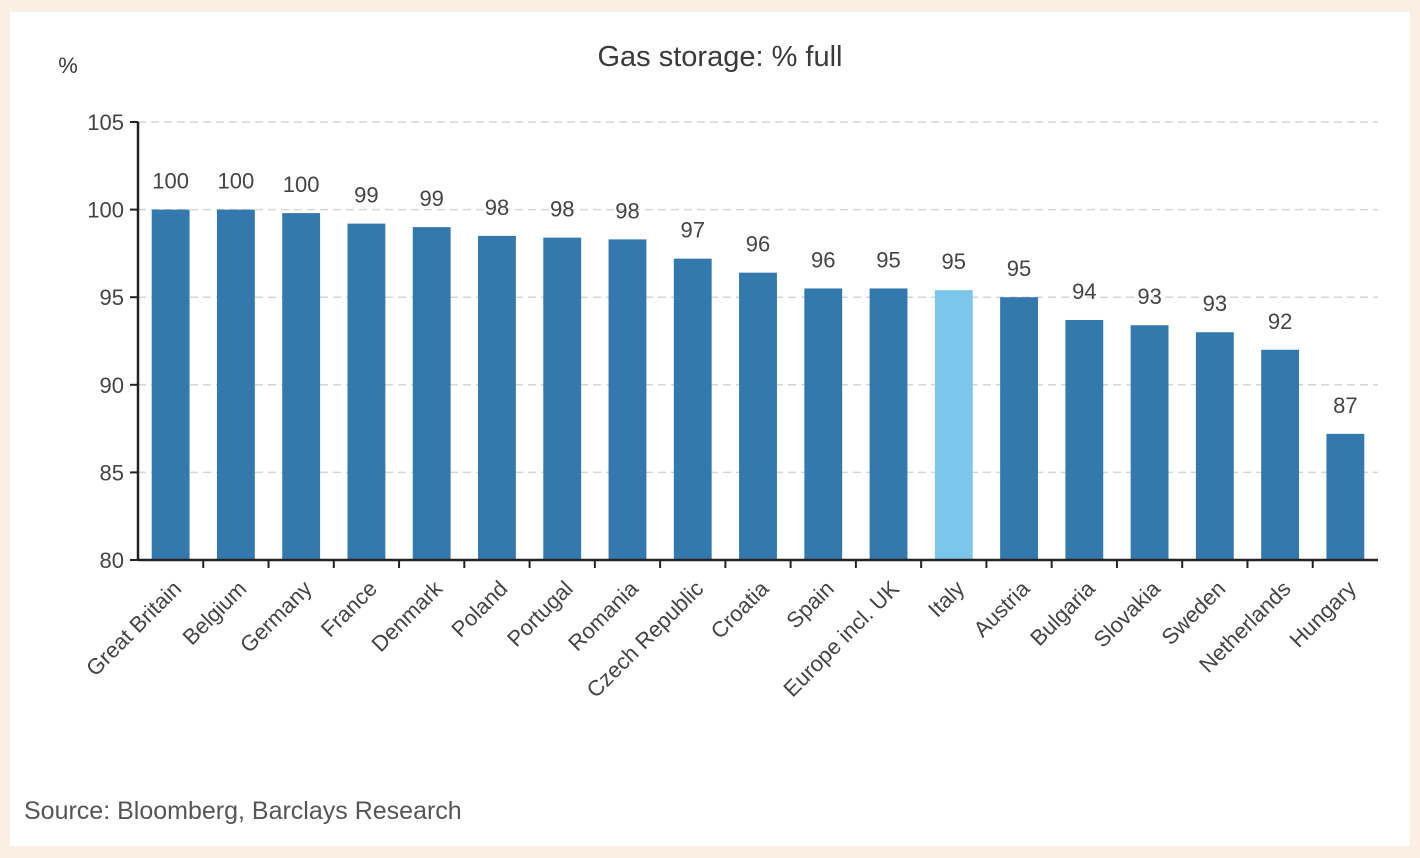 This screenshot has height=858, width=1420. What do you see at coordinates (1062, 612) in the screenshot?
I see `x-tick-label: Bulgaria` at bounding box center [1062, 612].